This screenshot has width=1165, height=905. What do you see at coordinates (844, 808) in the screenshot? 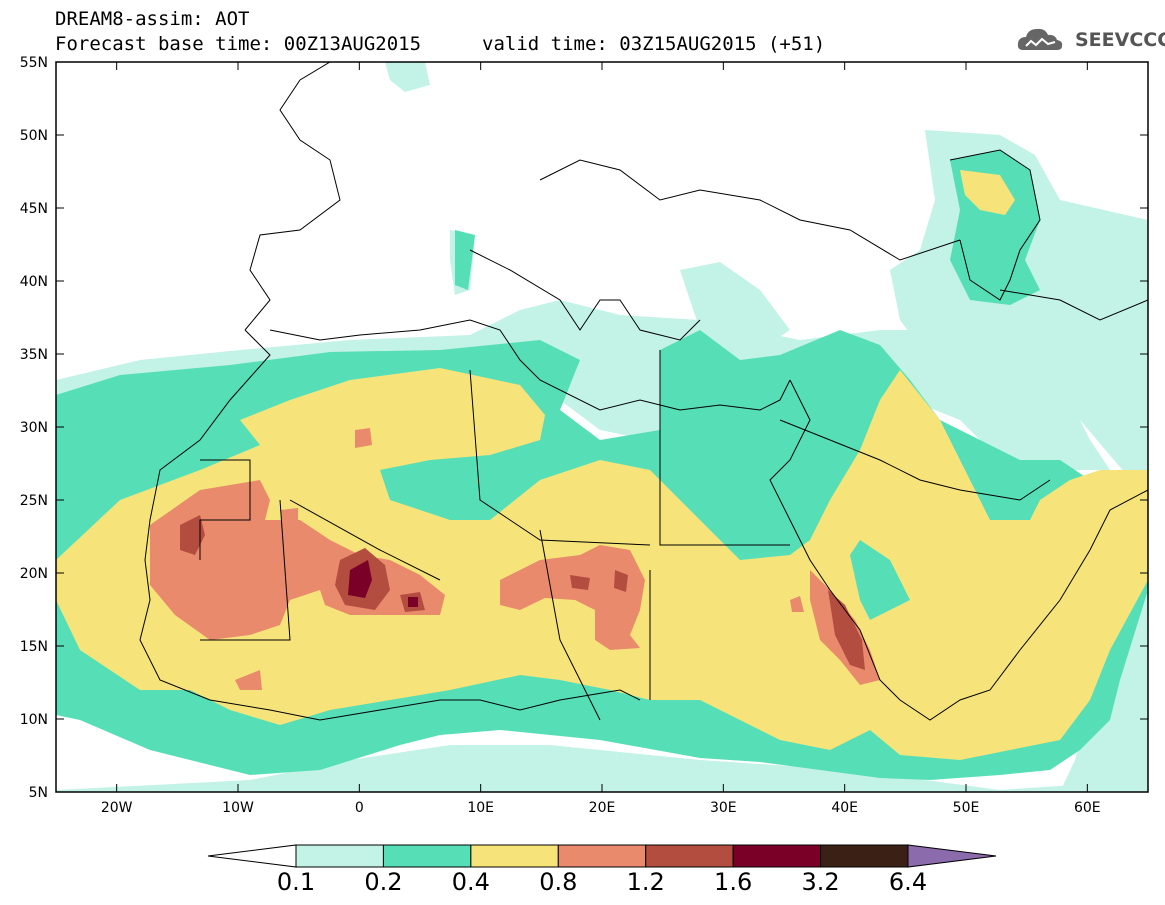
I see `lon-label: 40E` at bounding box center [844, 808].